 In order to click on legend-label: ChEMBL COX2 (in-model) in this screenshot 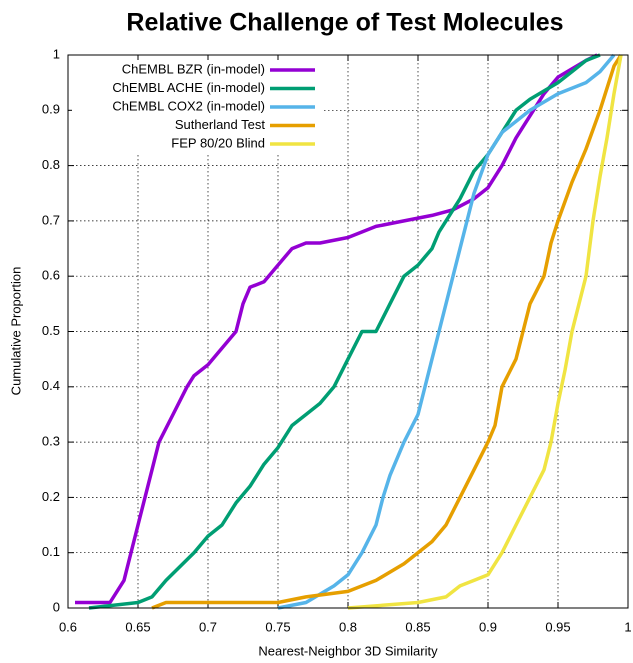, I will do `click(188, 105)`.